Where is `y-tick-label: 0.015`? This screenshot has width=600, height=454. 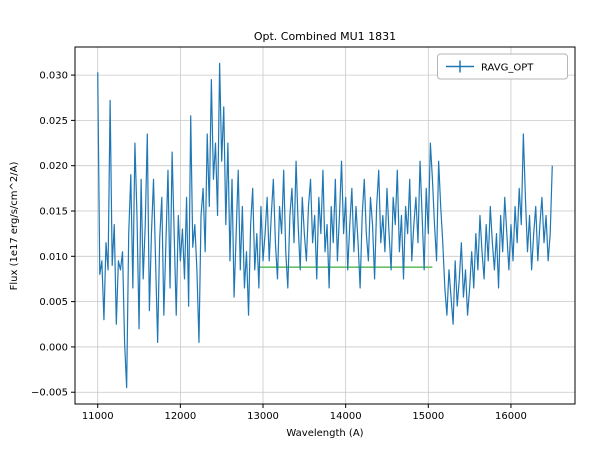
y-tick-label: 0.015 is located at coordinates (53, 212).